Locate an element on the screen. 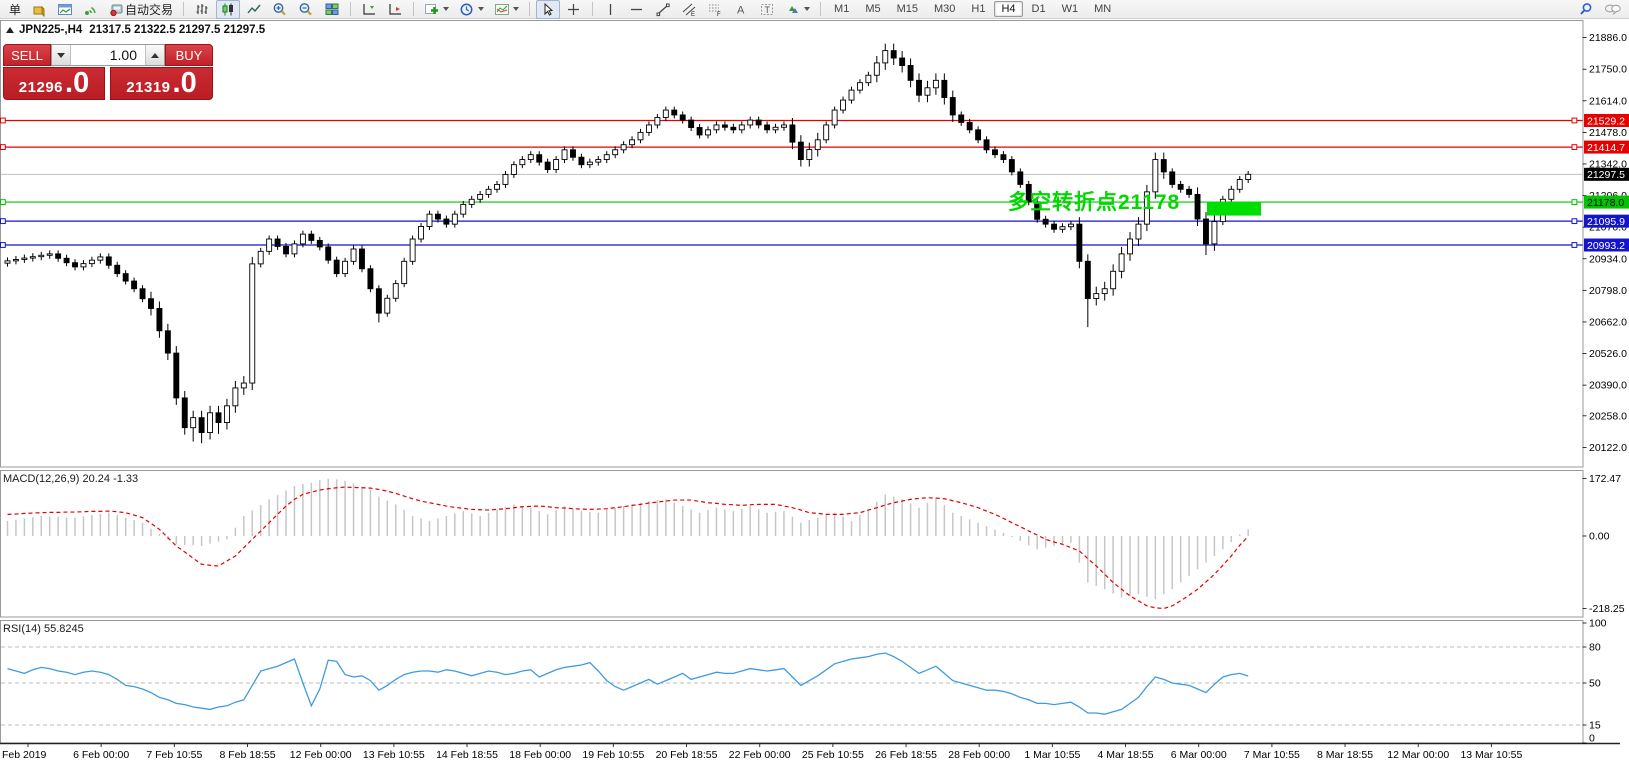 The width and height of the screenshot is (1629, 766). zoom-in-icon is located at coordinates (280, 9).